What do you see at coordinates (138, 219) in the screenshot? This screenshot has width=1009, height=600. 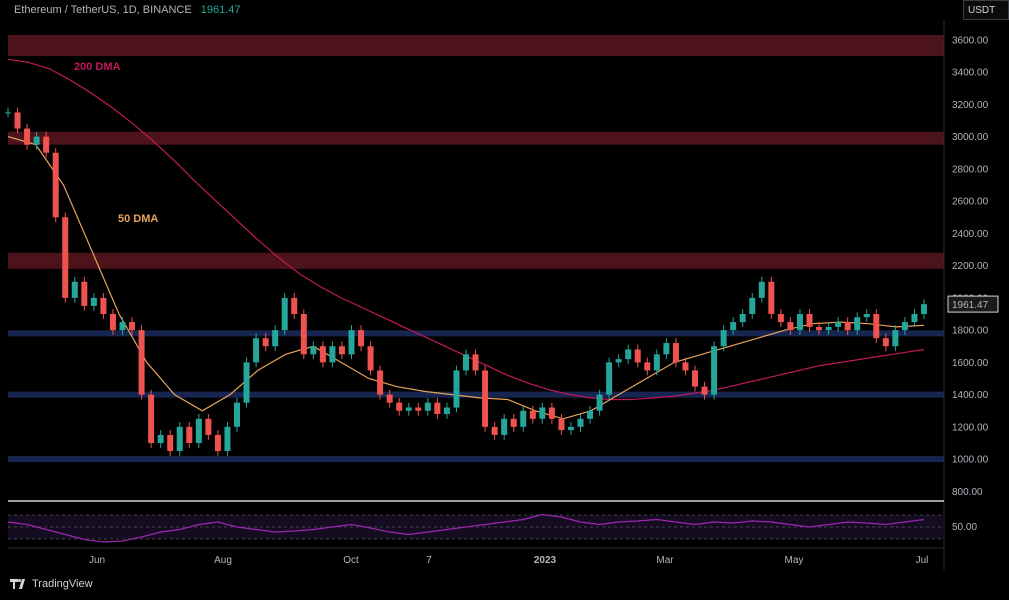 I see `dma50-label: 50 DMA` at bounding box center [138, 219].